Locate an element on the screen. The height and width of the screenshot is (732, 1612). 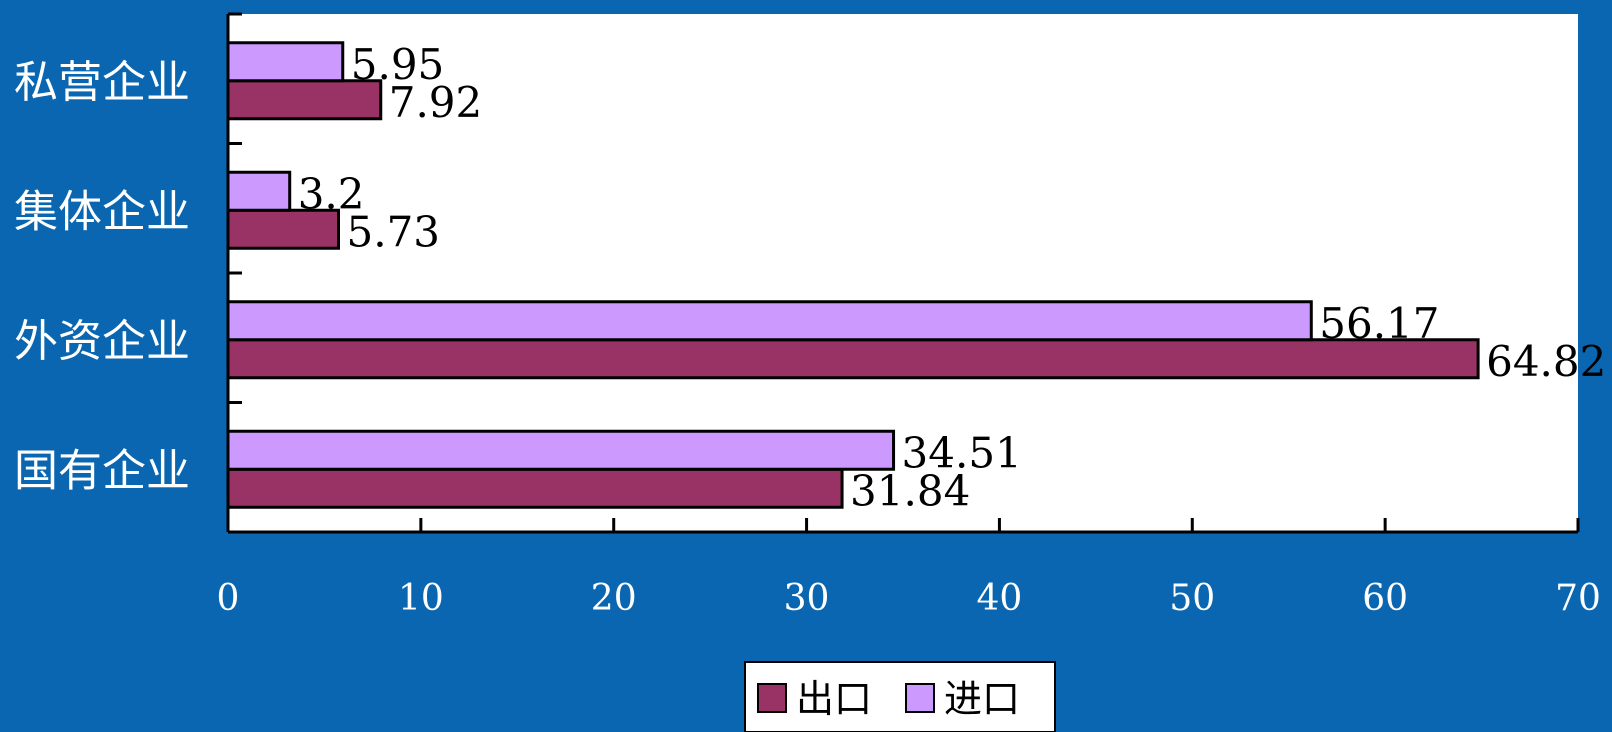
x-tick-label-0: 0 is located at coordinates (228, 598).